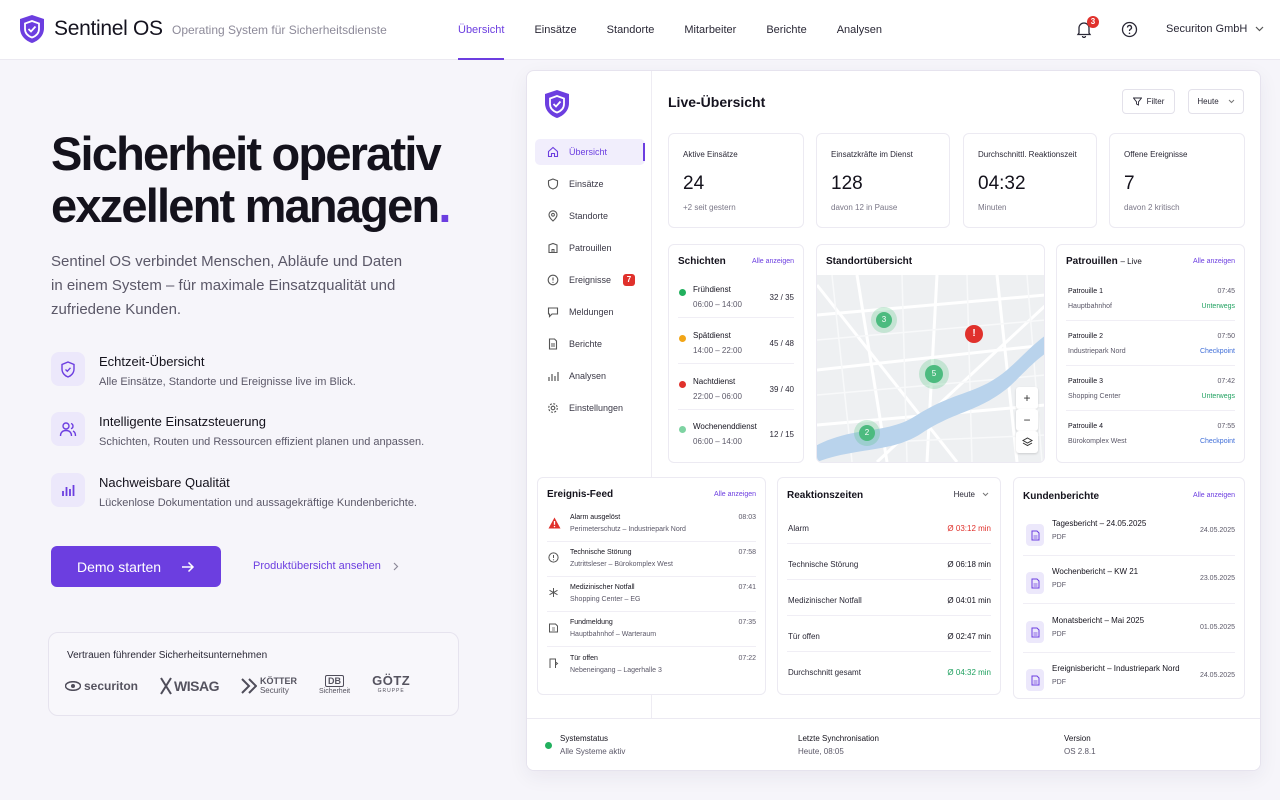 The width and height of the screenshot is (1280, 800). Describe the element at coordinates (590, 216) in the screenshot. I see `sidebar-item-standorte: Standorte` at that location.